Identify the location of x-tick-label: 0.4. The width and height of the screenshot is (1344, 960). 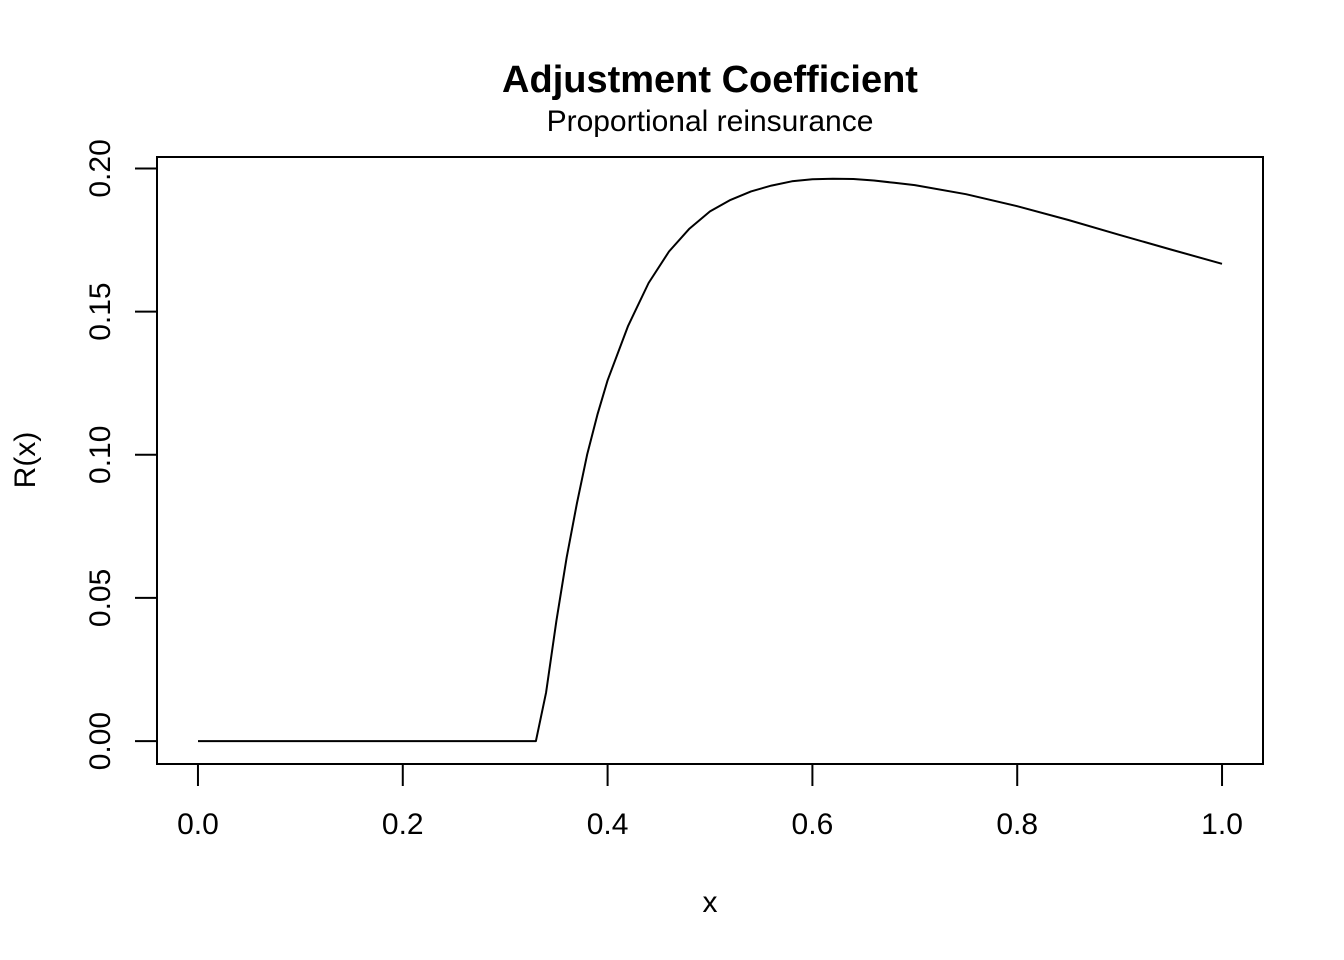
(608, 824).